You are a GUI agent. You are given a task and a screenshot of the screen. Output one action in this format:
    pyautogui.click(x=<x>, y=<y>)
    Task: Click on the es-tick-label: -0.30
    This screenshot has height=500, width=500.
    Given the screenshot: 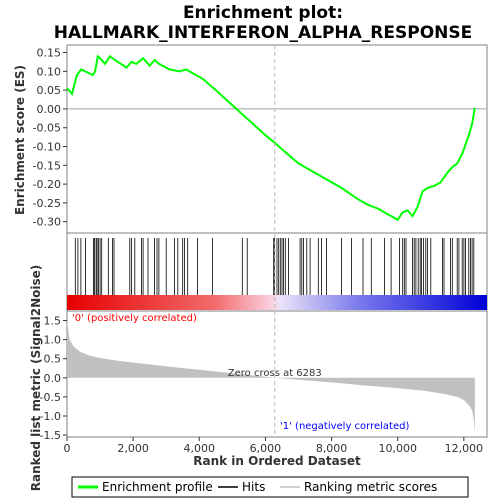 What is the action you would take?
    pyautogui.click(x=47, y=222)
    